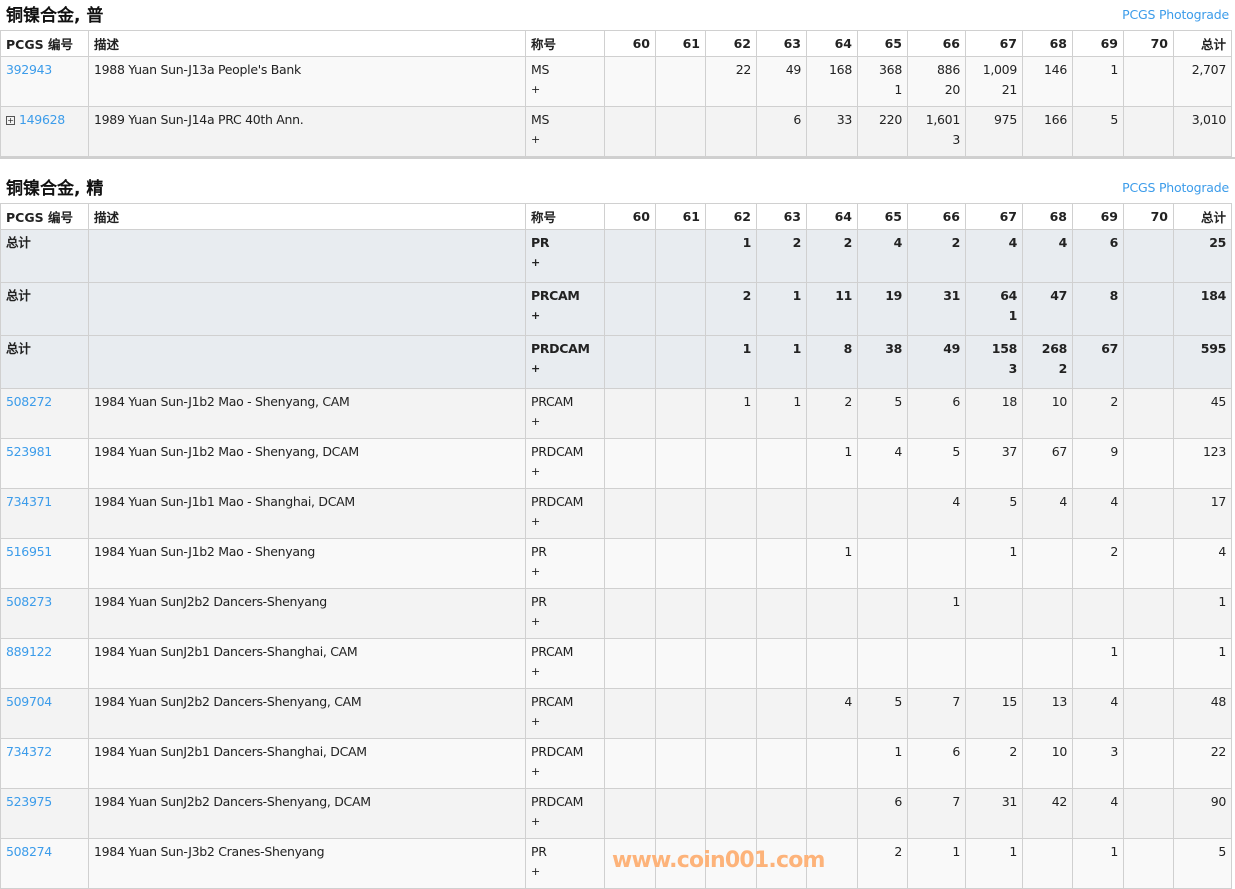 This screenshot has height=889, width=1235. What do you see at coordinates (936, 713) in the screenshot?
I see `grade-count-66: 7` at bounding box center [936, 713].